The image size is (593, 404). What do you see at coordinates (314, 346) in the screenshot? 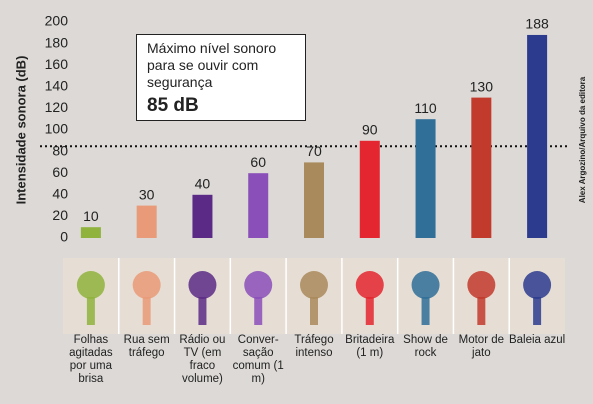
I see `x-tick-label: Tráfego intenso` at bounding box center [314, 346].